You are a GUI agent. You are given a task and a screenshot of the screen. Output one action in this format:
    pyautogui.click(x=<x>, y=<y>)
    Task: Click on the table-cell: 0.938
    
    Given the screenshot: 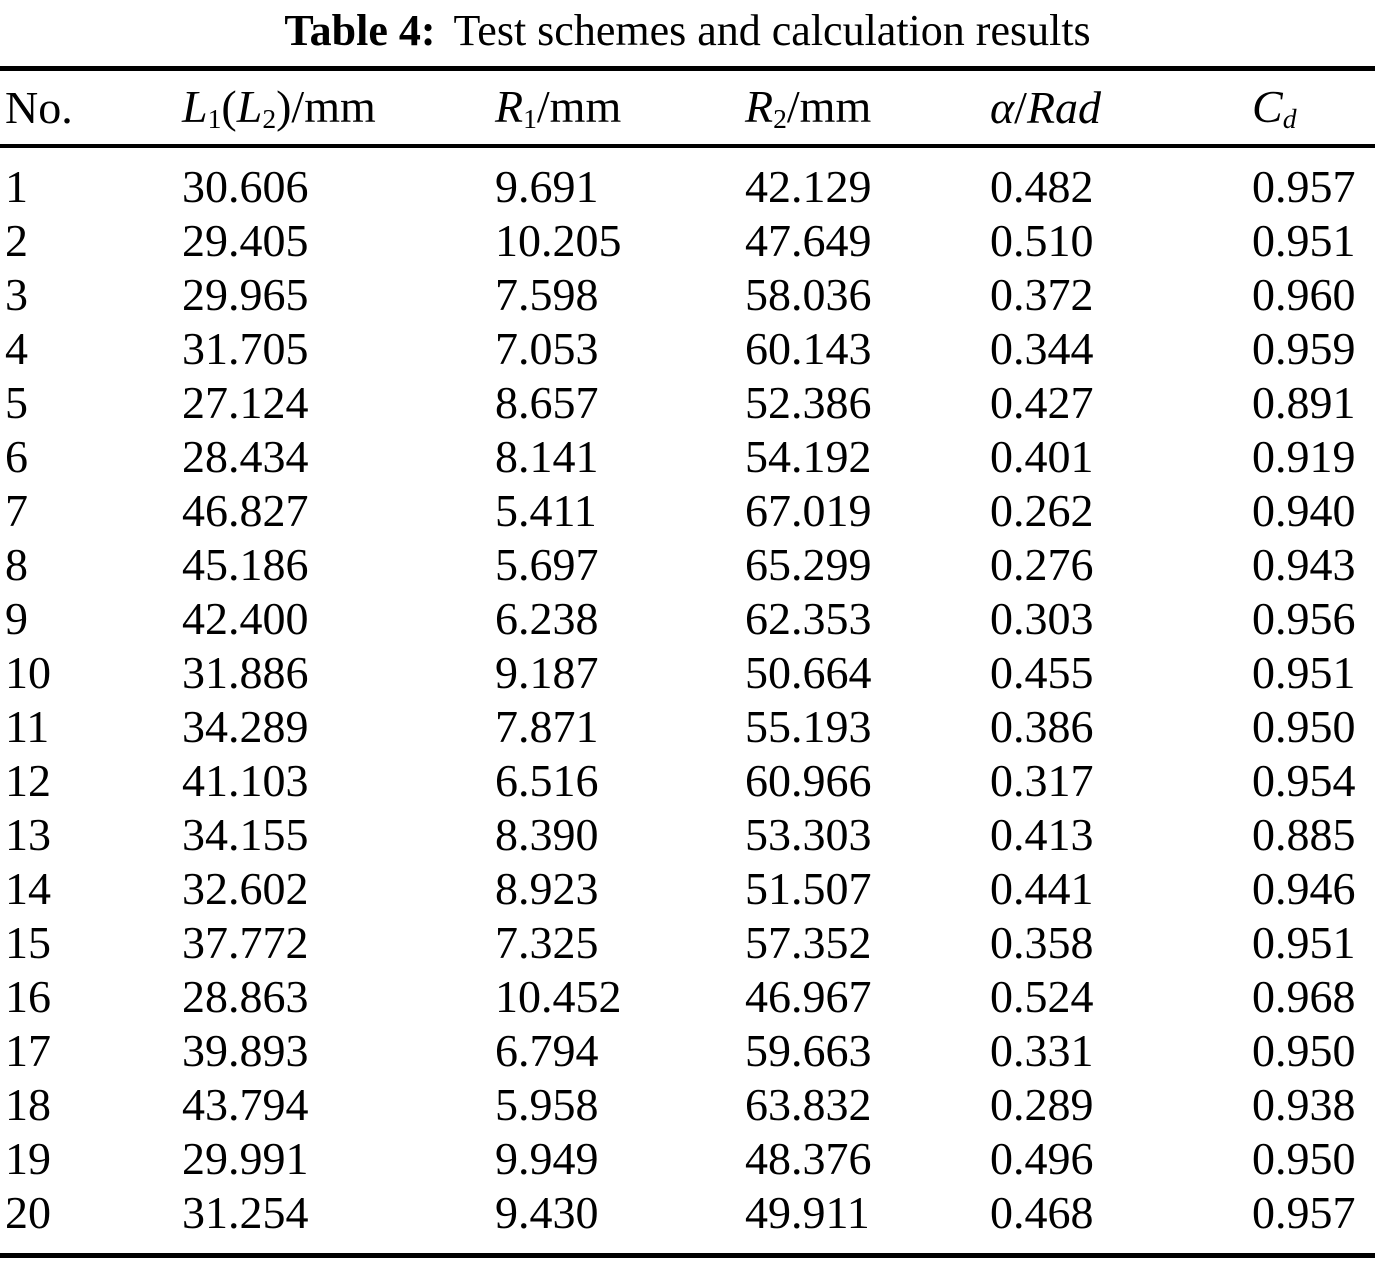 What is the action you would take?
    pyautogui.click(x=1304, y=1104)
    